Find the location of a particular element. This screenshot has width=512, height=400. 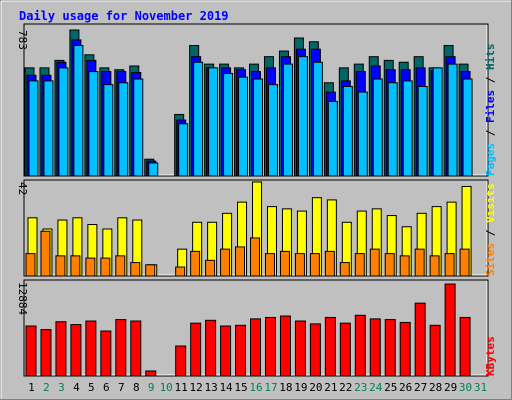

svg-text: Pages / Files / Hits is located at coordinates (490, 110).